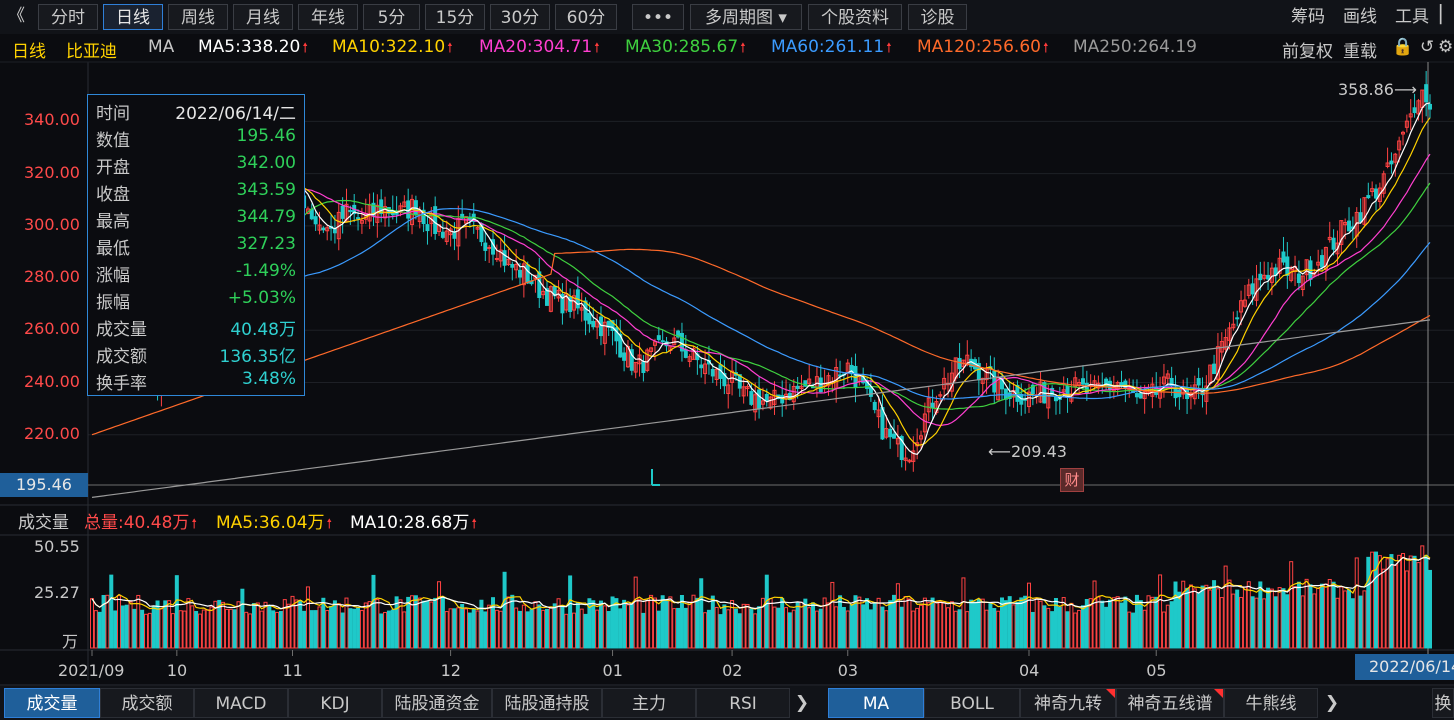  What do you see at coordinates (147, 703) in the screenshot?
I see `indicator-tab: 成交额` at bounding box center [147, 703].